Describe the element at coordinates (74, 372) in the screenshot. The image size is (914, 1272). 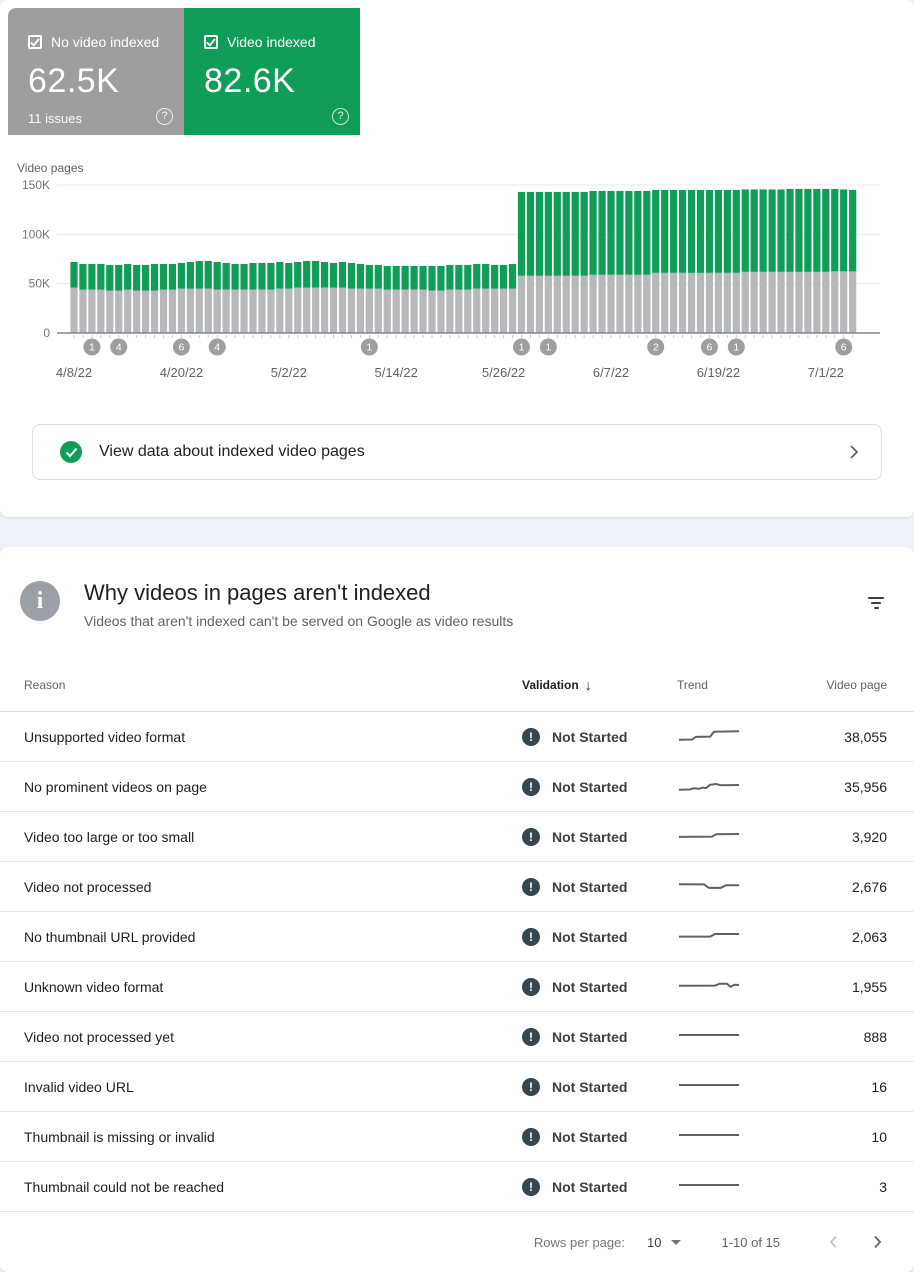
I see `svg-text: 4/8/22` at that location.